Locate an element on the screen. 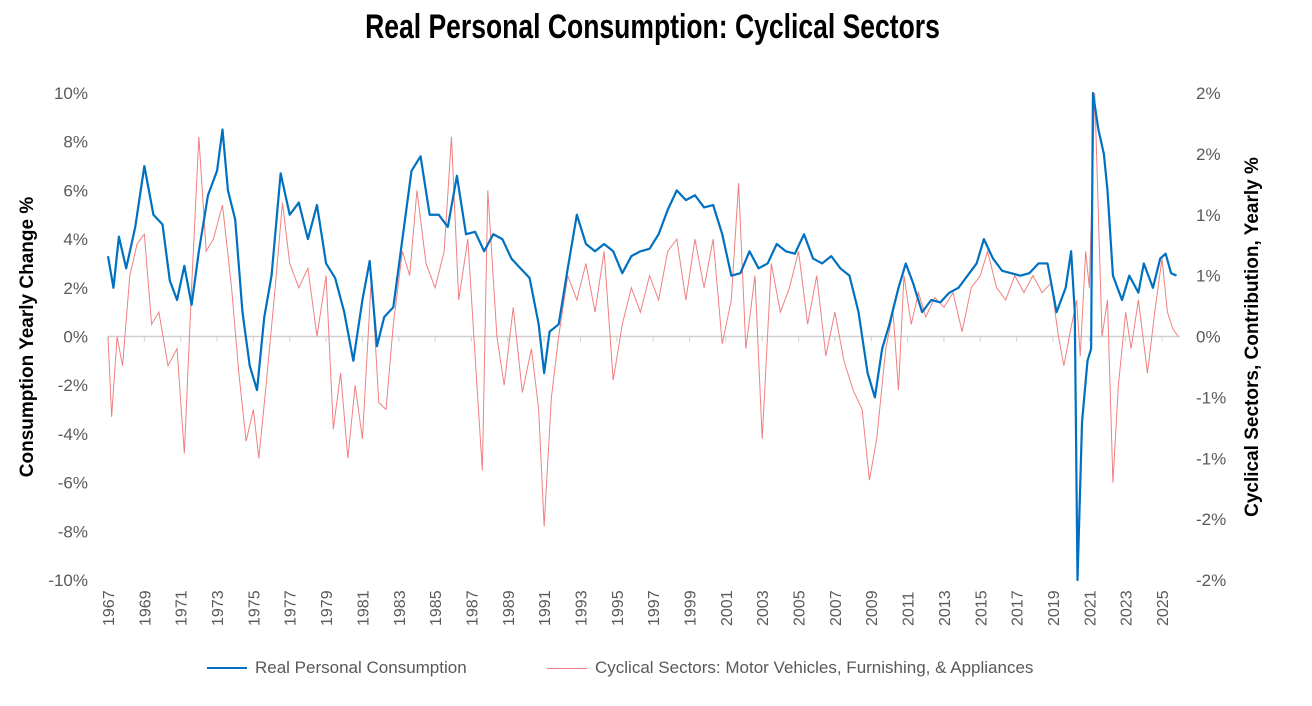 This screenshot has height=706, width=1312. x-tick-label: 1973 is located at coordinates (218, 608).